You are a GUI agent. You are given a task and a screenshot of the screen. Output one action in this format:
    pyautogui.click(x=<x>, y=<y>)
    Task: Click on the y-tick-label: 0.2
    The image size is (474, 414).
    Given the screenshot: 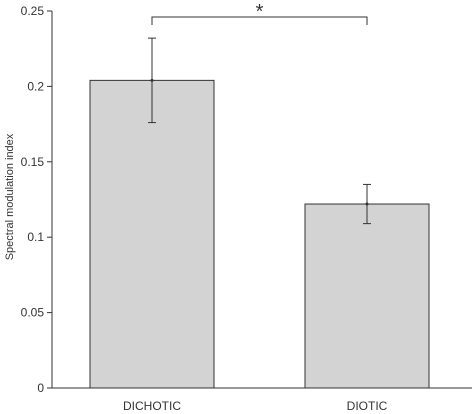 What is the action you would take?
    pyautogui.click(x=35, y=86)
    